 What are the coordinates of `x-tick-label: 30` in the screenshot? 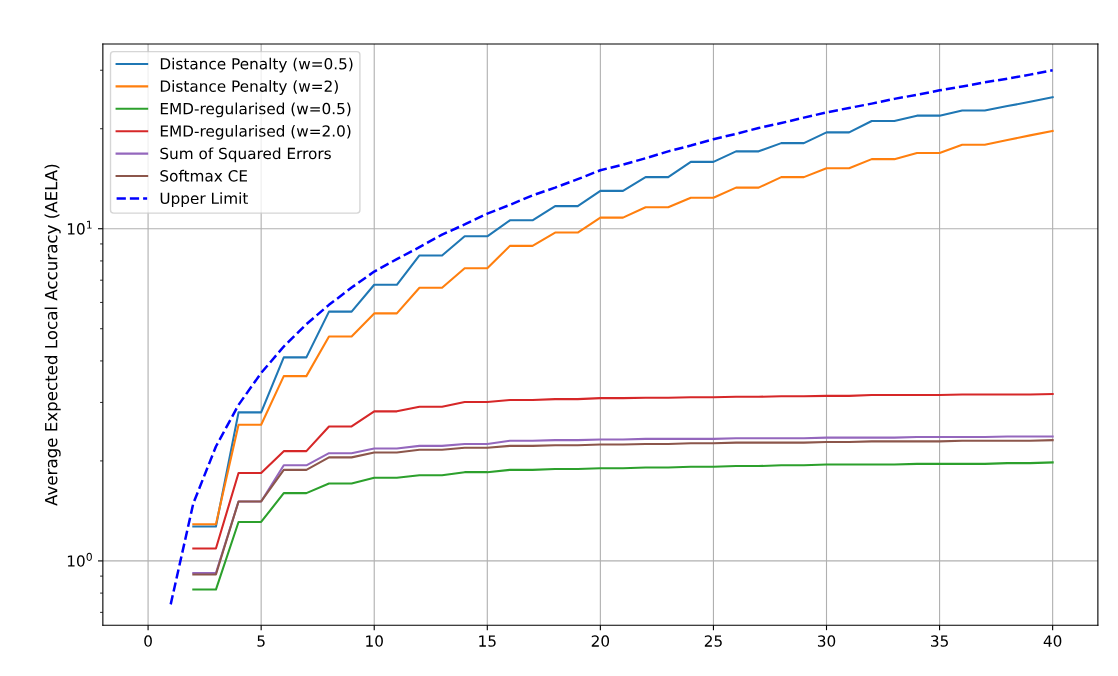 It's located at (826, 641).